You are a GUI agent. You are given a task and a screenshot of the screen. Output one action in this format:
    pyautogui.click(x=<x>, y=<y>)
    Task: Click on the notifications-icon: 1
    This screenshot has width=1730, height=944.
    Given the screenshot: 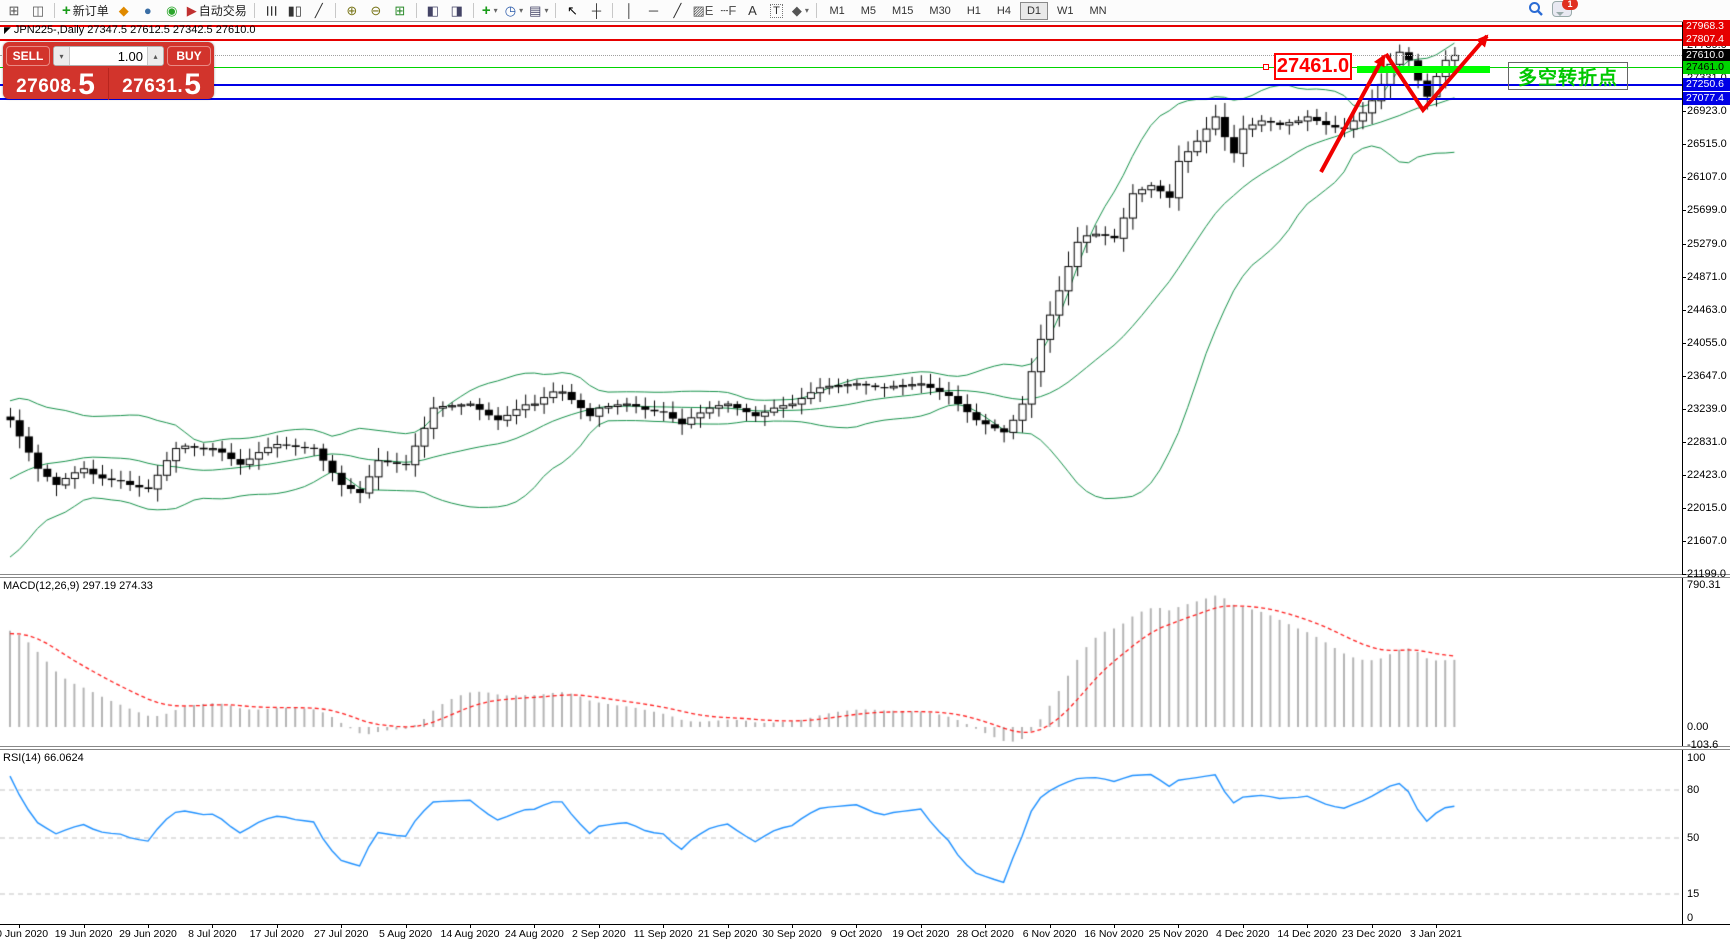 What is the action you would take?
    pyautogui.click(x=1565, y=8)
    